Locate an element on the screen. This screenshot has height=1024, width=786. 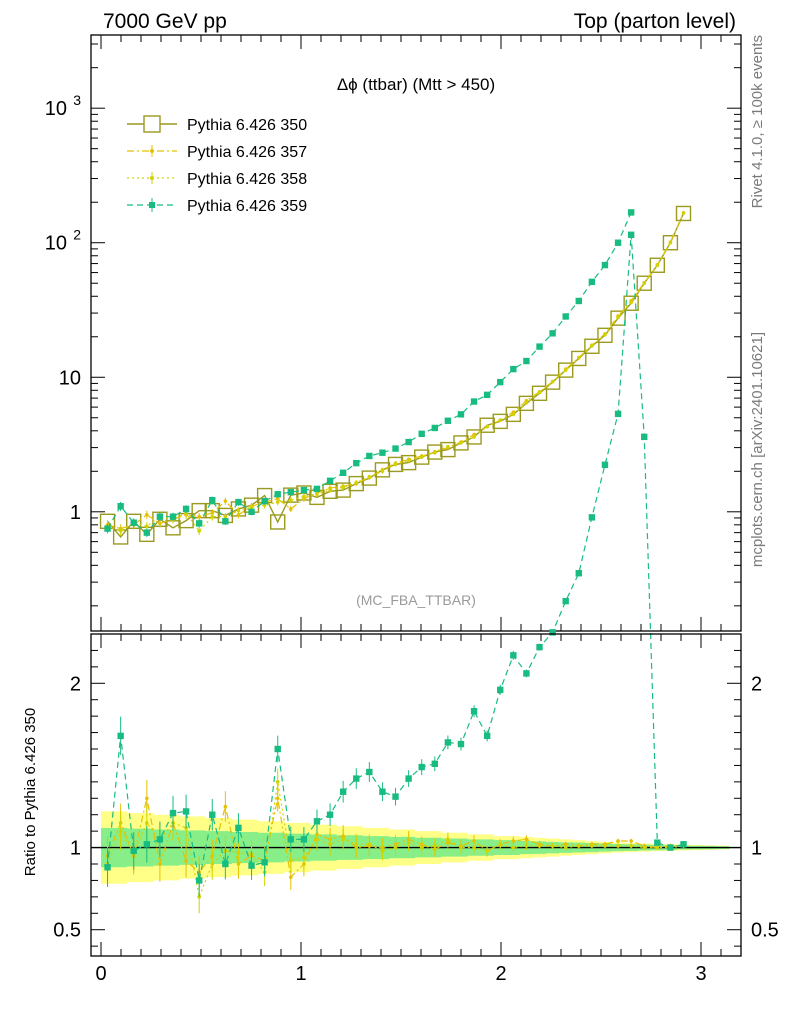
legend-label: Pythia 6.426 357 is located at coordinates (247, 152).